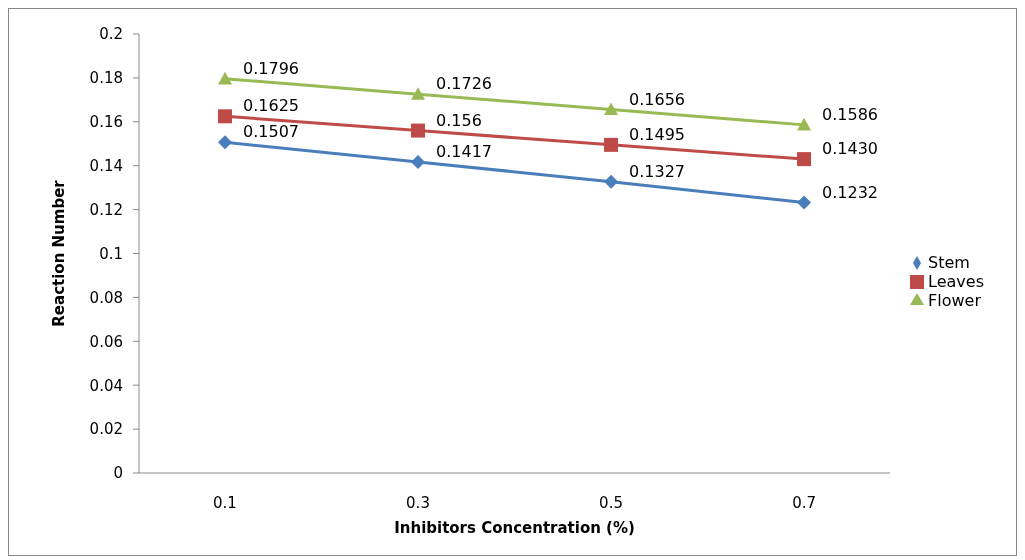 Image resolution: width=1025 pixels, height=560 pixels. Describe the element at coordinates (271, 68) in the screenshot. I see `data-label: 0.1796` at that location.